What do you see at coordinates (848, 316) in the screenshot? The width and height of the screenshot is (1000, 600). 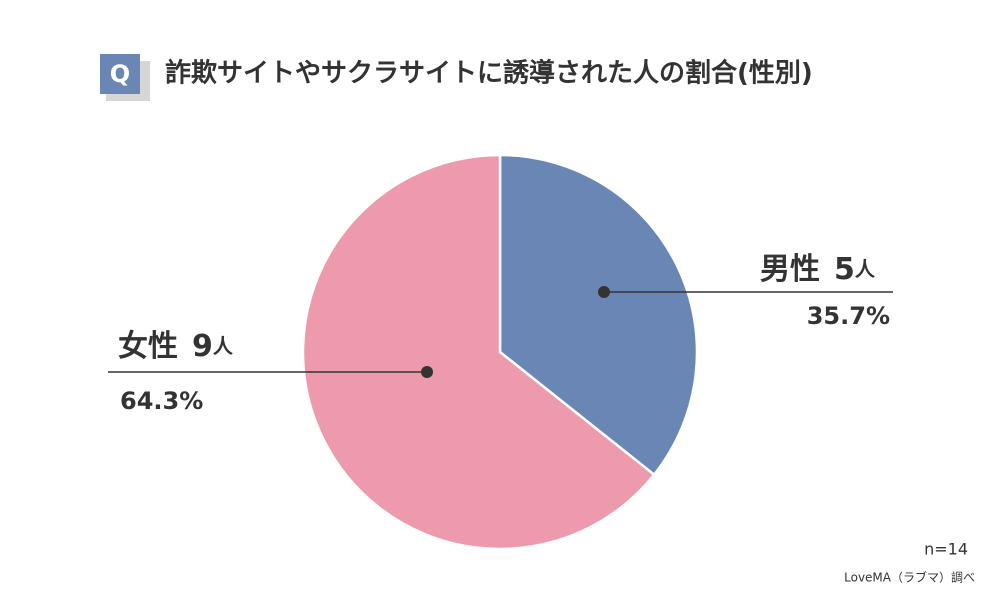 I see `value-label: 35.7%` at bounding box center [848, 316].